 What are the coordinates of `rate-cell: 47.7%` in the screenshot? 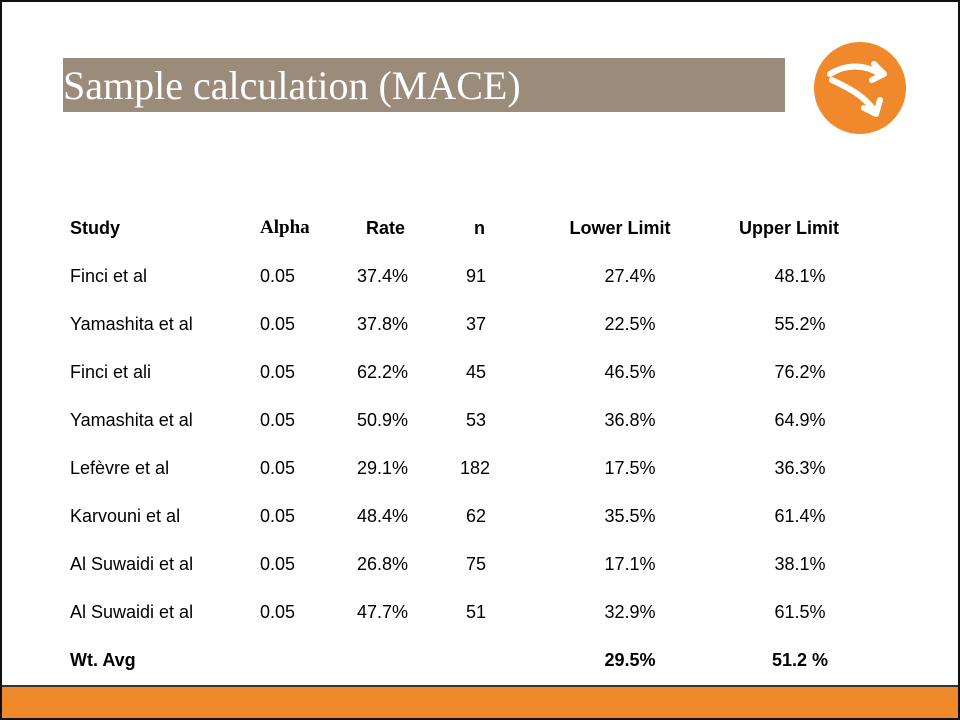 It's located at (383, 612).